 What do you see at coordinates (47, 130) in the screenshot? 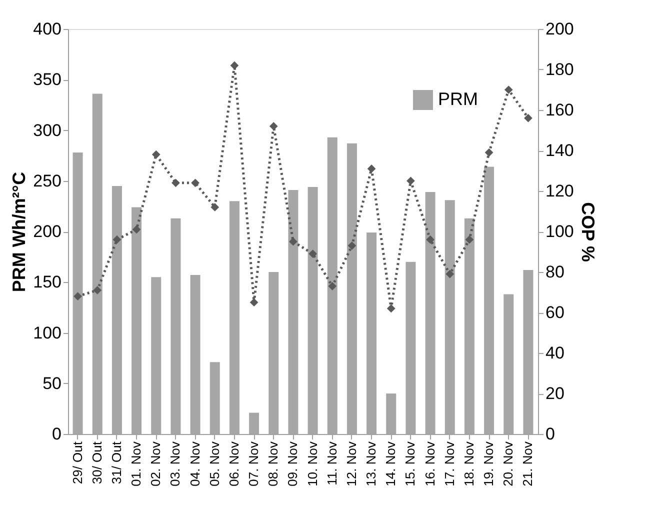
I see `y-tick-label: 300` at bounding box center [47, 130].